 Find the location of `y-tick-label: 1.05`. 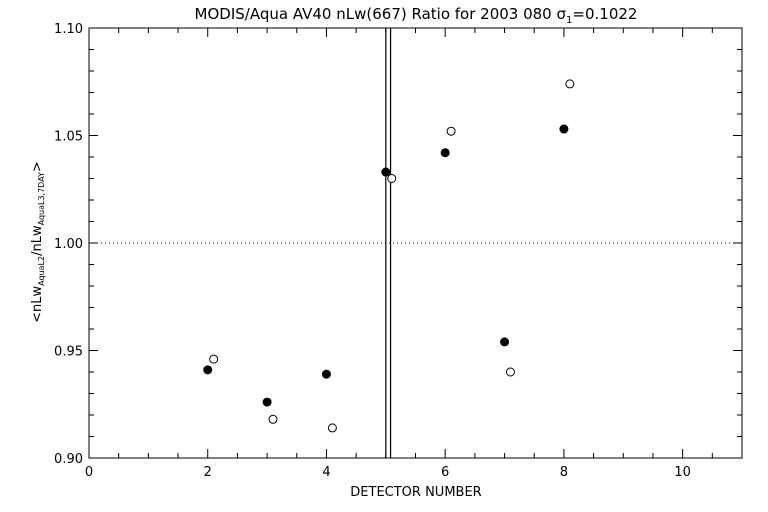

y-tick-label: 1.05 is located at coordinates (68, 137).